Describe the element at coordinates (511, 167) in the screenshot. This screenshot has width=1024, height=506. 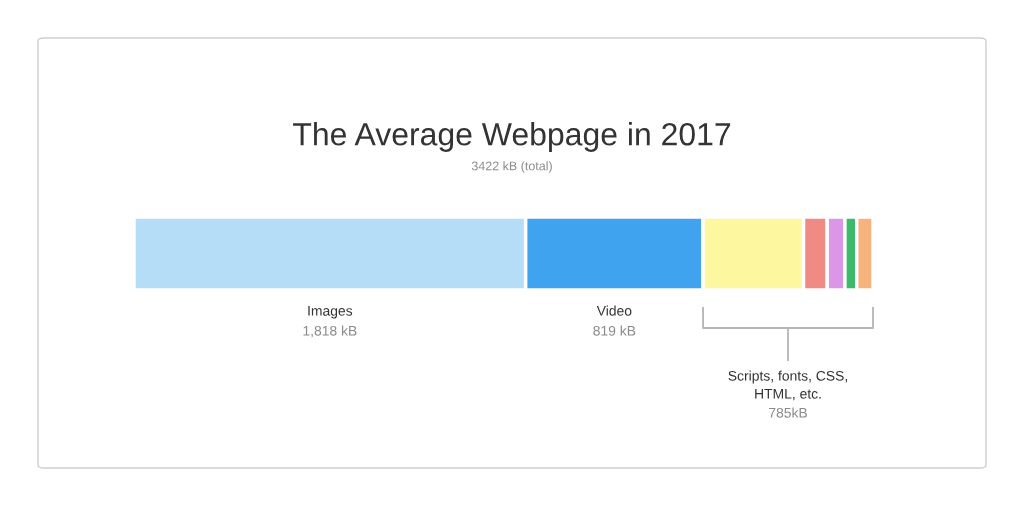
I see `chart-subtitle: 3422 kB (total)` at that location.